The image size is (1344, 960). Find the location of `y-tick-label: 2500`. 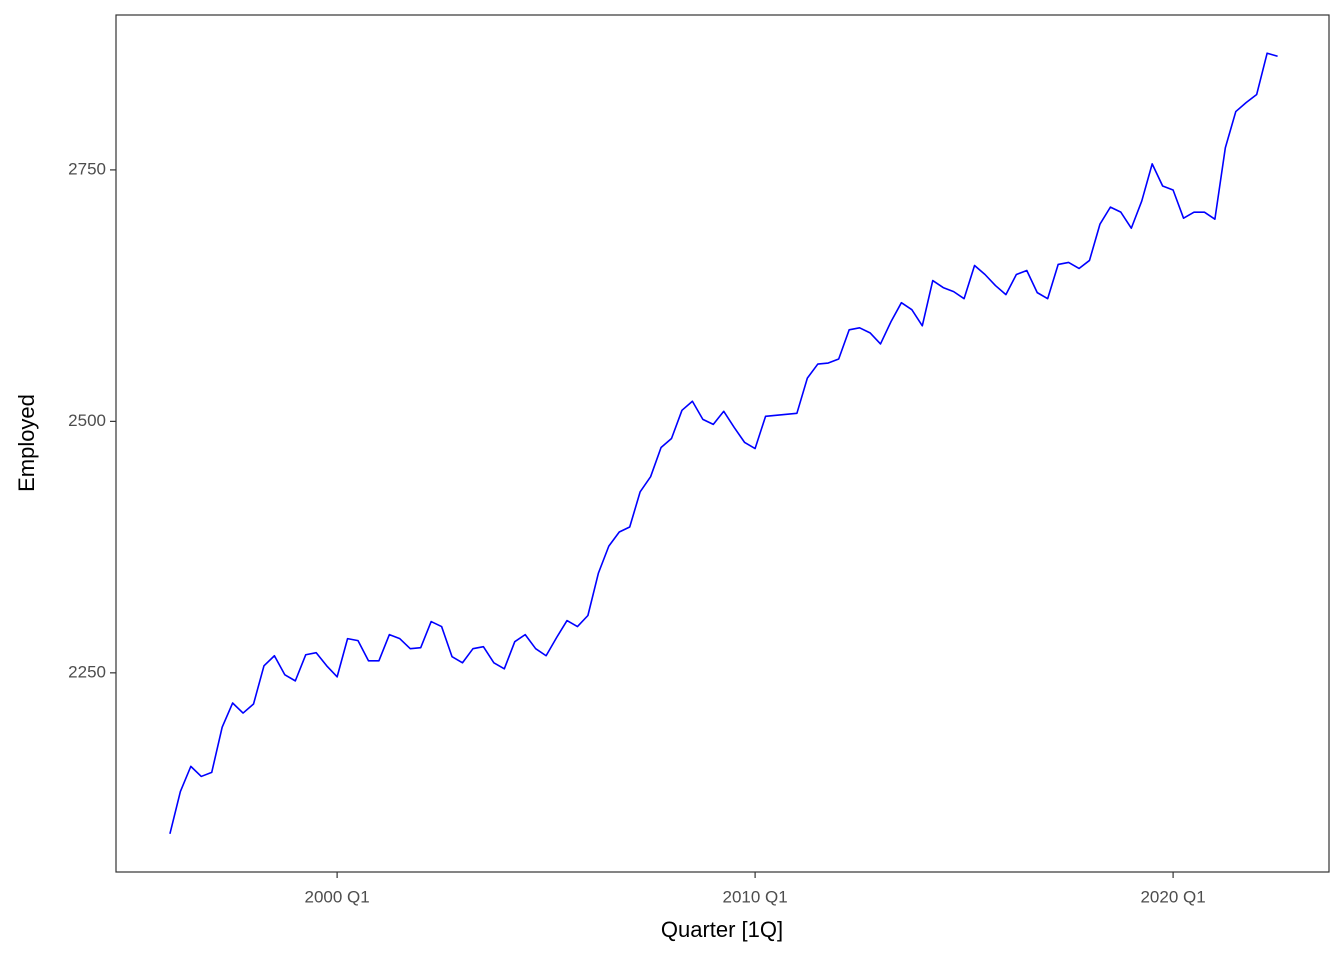

y-tick-label: 2500 is located at coordinates (87, 420).